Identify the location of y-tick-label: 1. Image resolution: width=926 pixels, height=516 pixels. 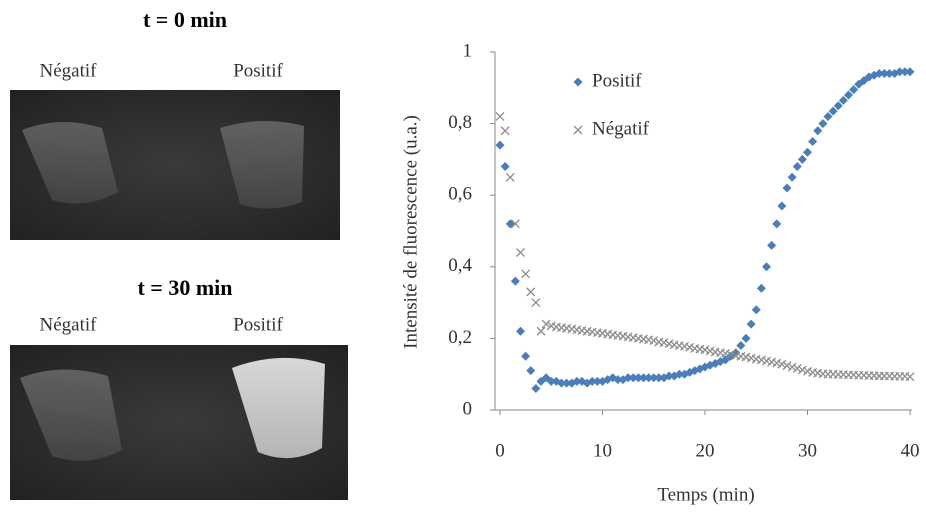
(468, 50).